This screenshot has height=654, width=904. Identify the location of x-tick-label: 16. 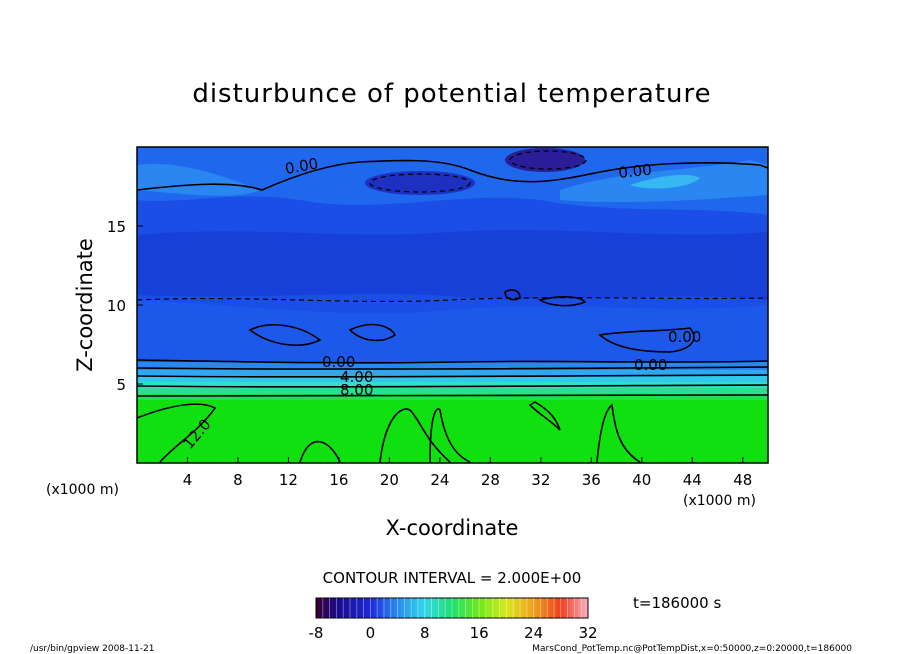
(338, 480).